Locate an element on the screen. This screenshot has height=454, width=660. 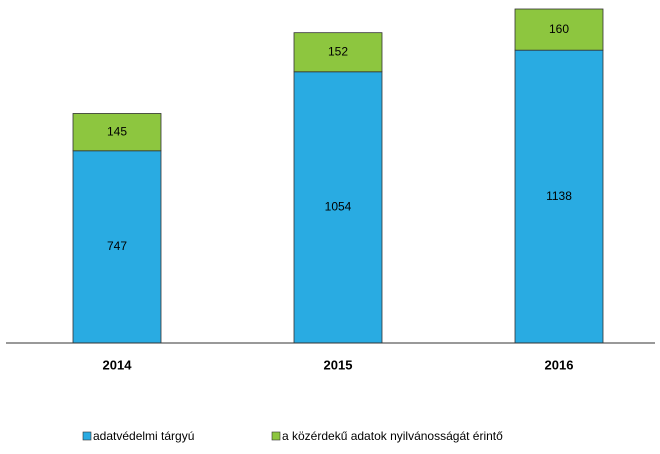
data-label: 160 is located at coordinates (559, 29).